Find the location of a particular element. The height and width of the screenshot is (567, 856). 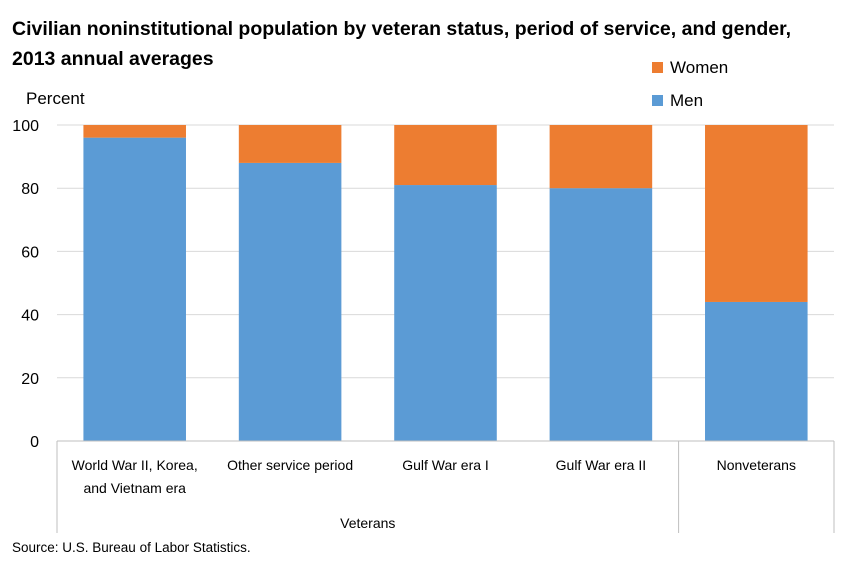

x-tick-label: and Vietnam era is located at coordinates (134, 488).